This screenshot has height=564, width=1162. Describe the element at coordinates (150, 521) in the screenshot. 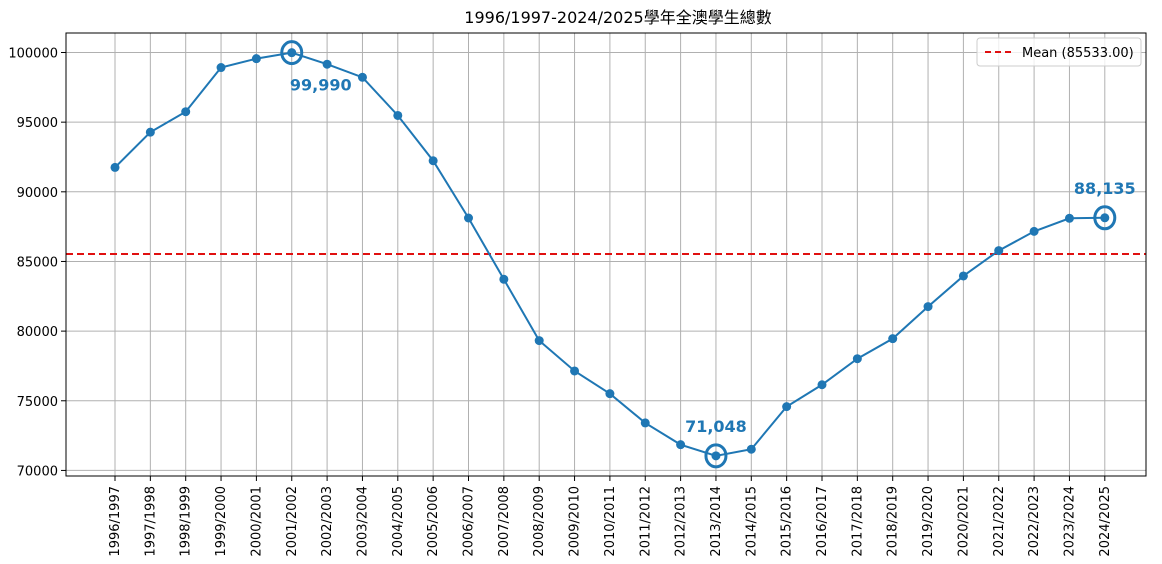

I see `x-tick-label: 1997/1998` at that location.